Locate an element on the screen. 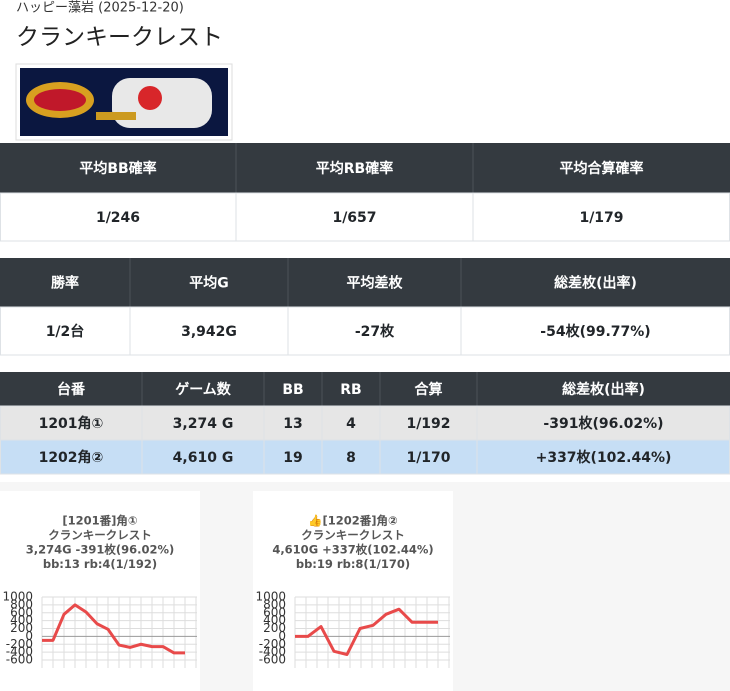 The image size is (730, 691). table-cell: 1/192 is located at coordinates (428, 424).